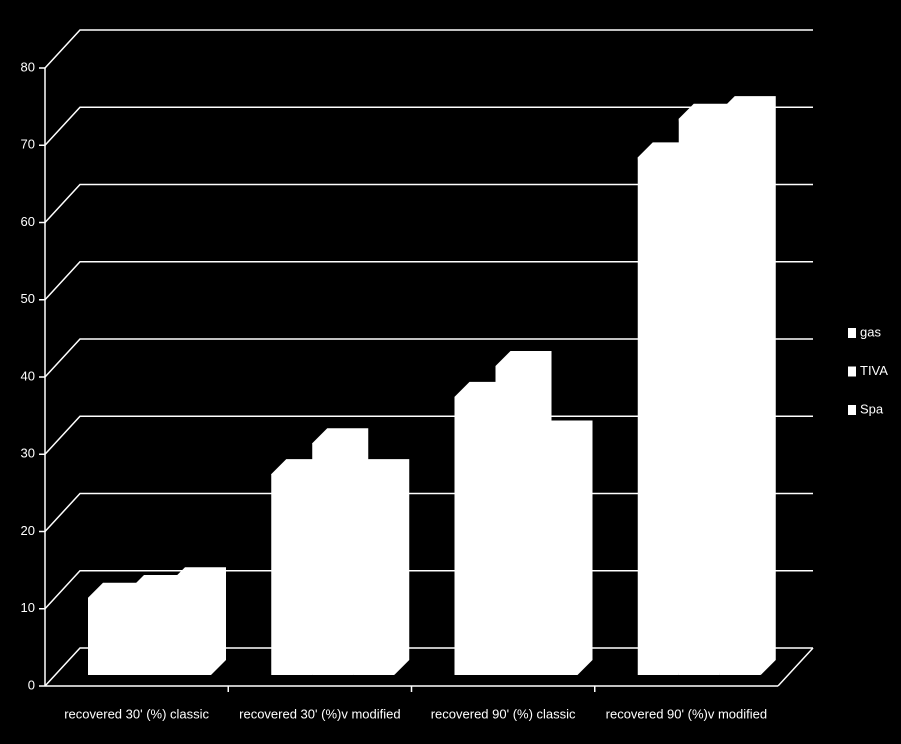 The image size is (901, 744). I want to click on x-tick-label: recovered 90' (%) classic, so click(503, 713).